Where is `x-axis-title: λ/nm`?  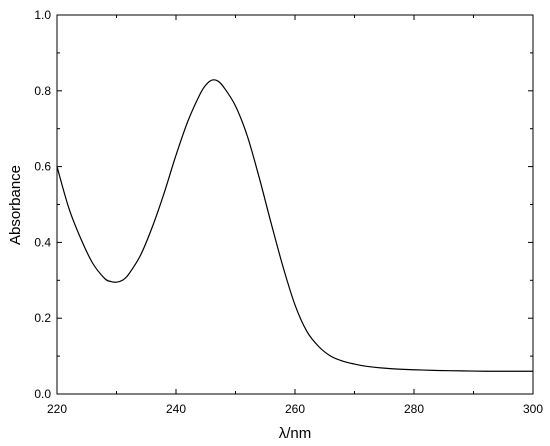 x-axis-title: λ/nm is located at coordinates (295, 433).